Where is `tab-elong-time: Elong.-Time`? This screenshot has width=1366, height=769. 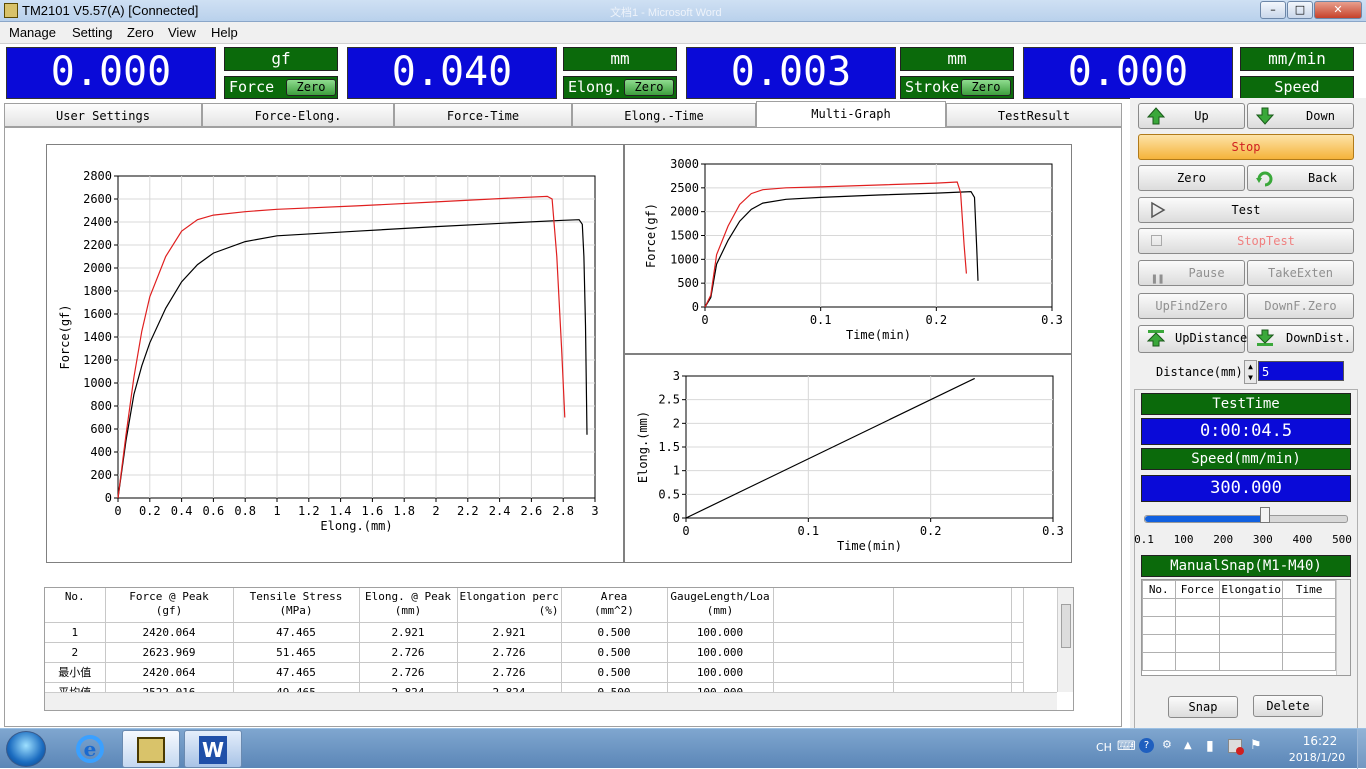
tab-elong-time: Elong.-Time is located at coordinates (664, 115).